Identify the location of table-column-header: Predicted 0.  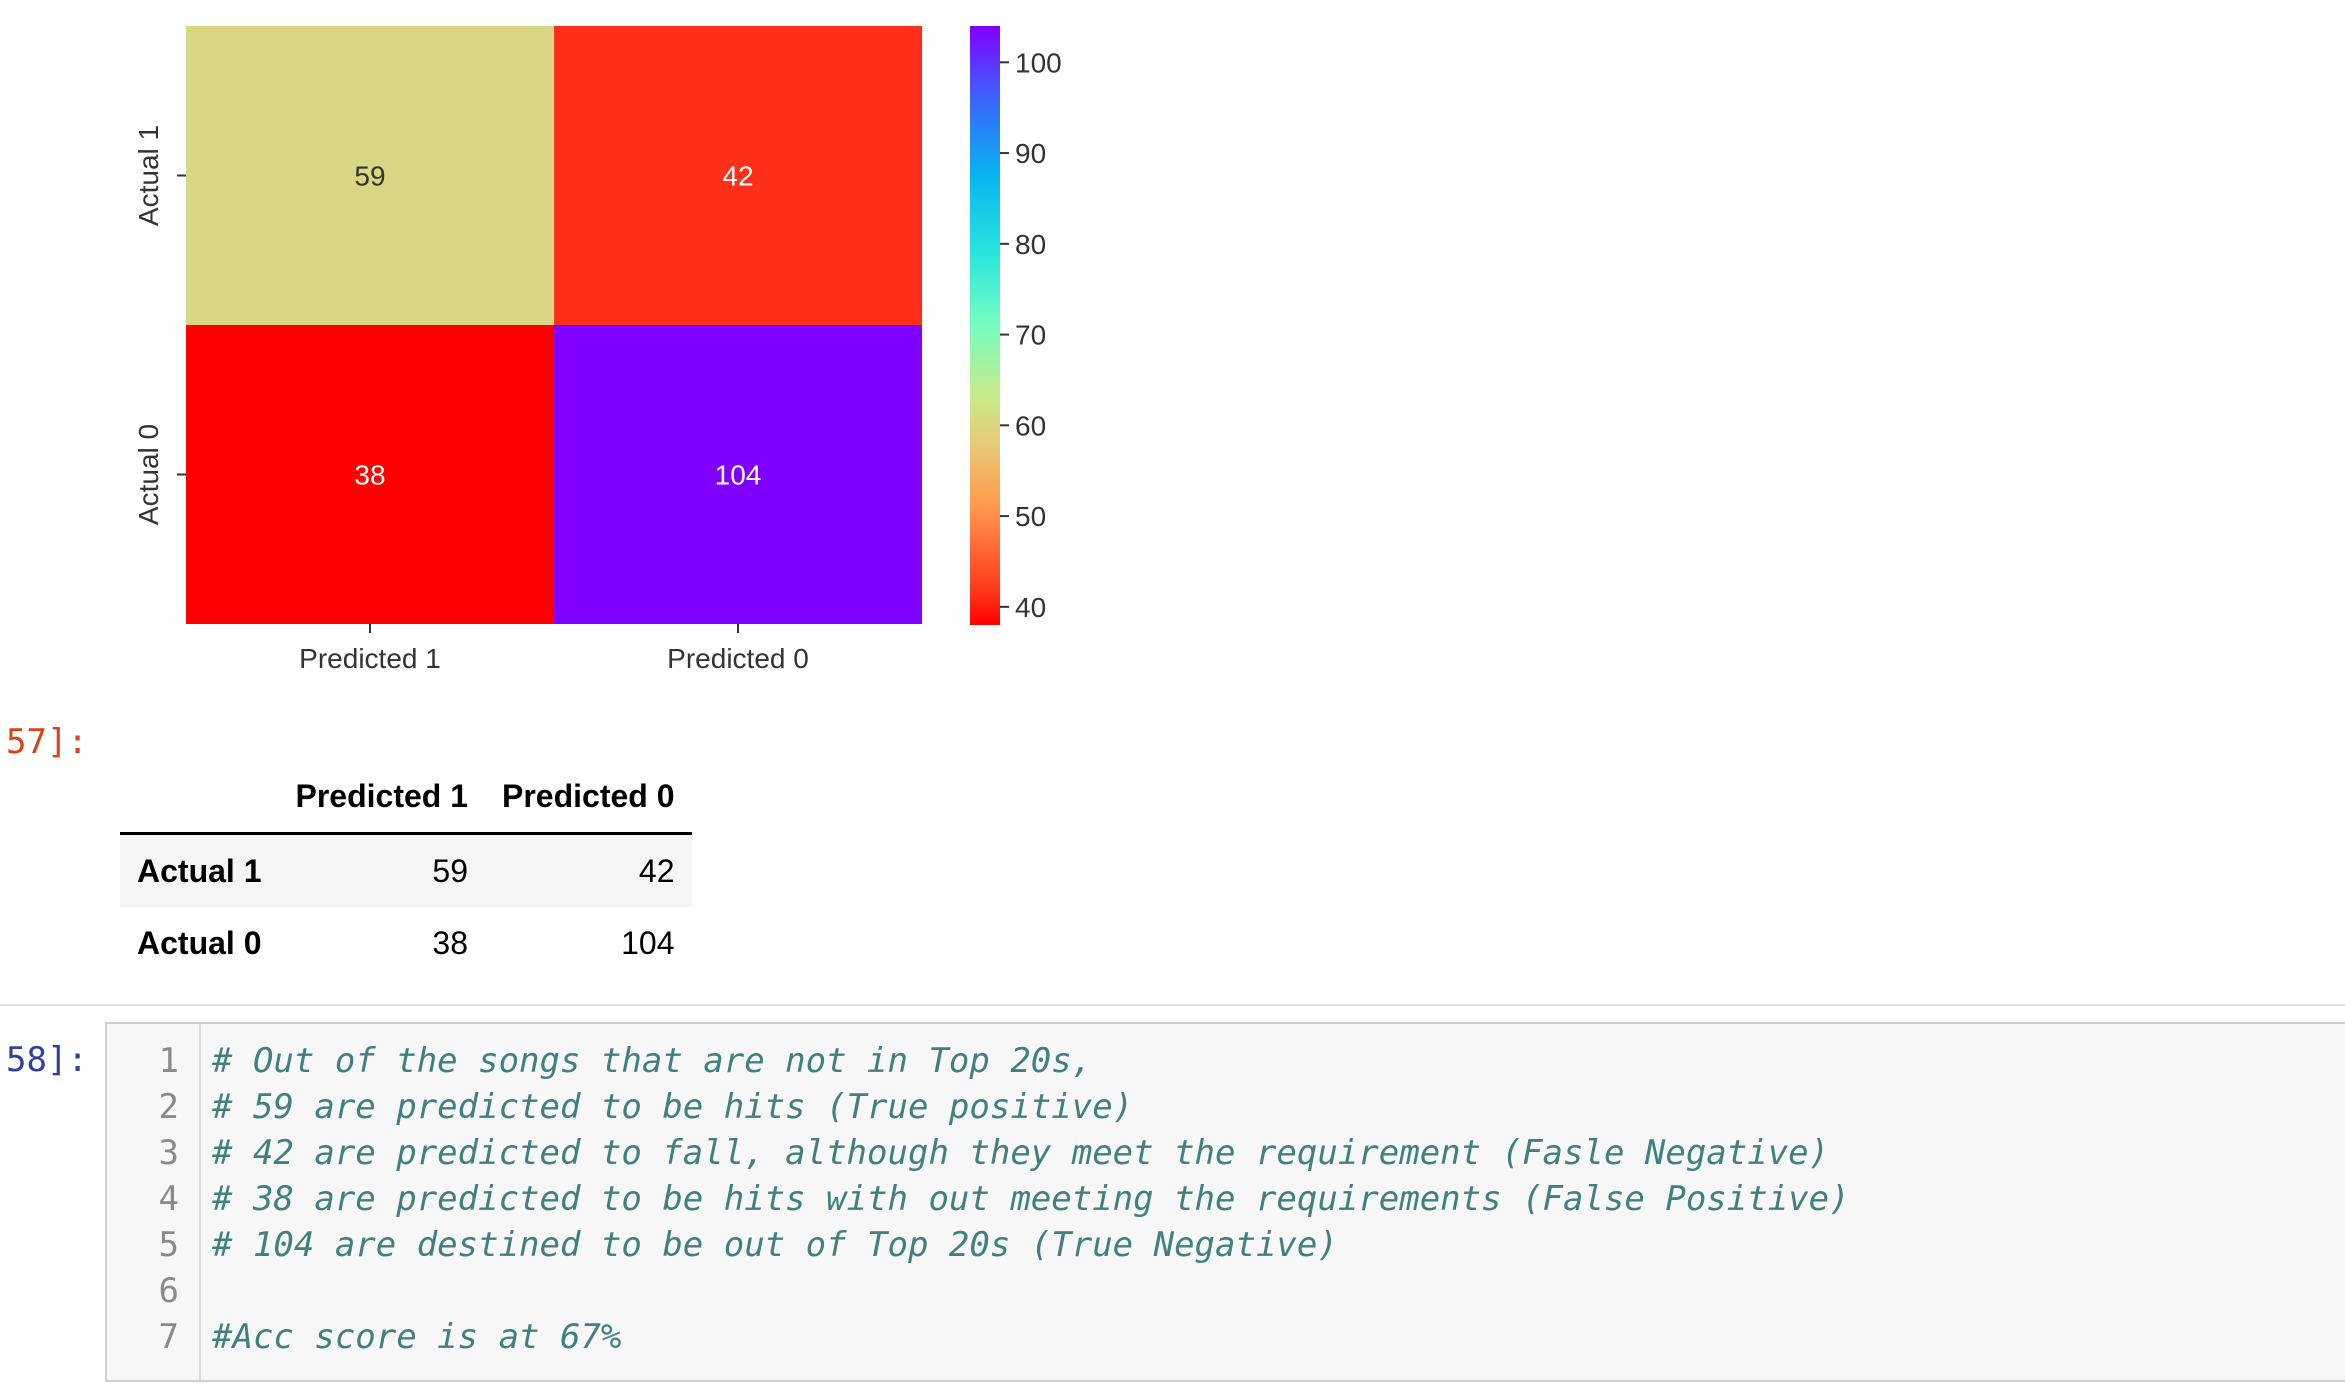
(588, 797).